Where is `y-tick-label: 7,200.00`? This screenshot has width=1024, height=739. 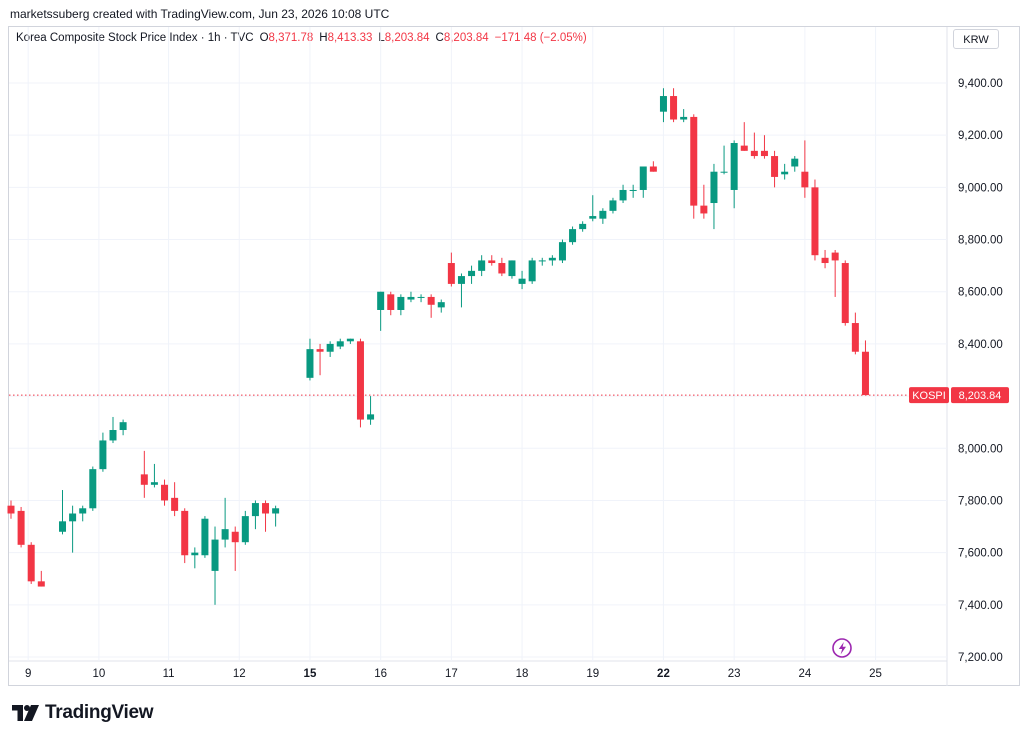
y-tick-label: 7,200.00 is located at coordinates (980, 658).